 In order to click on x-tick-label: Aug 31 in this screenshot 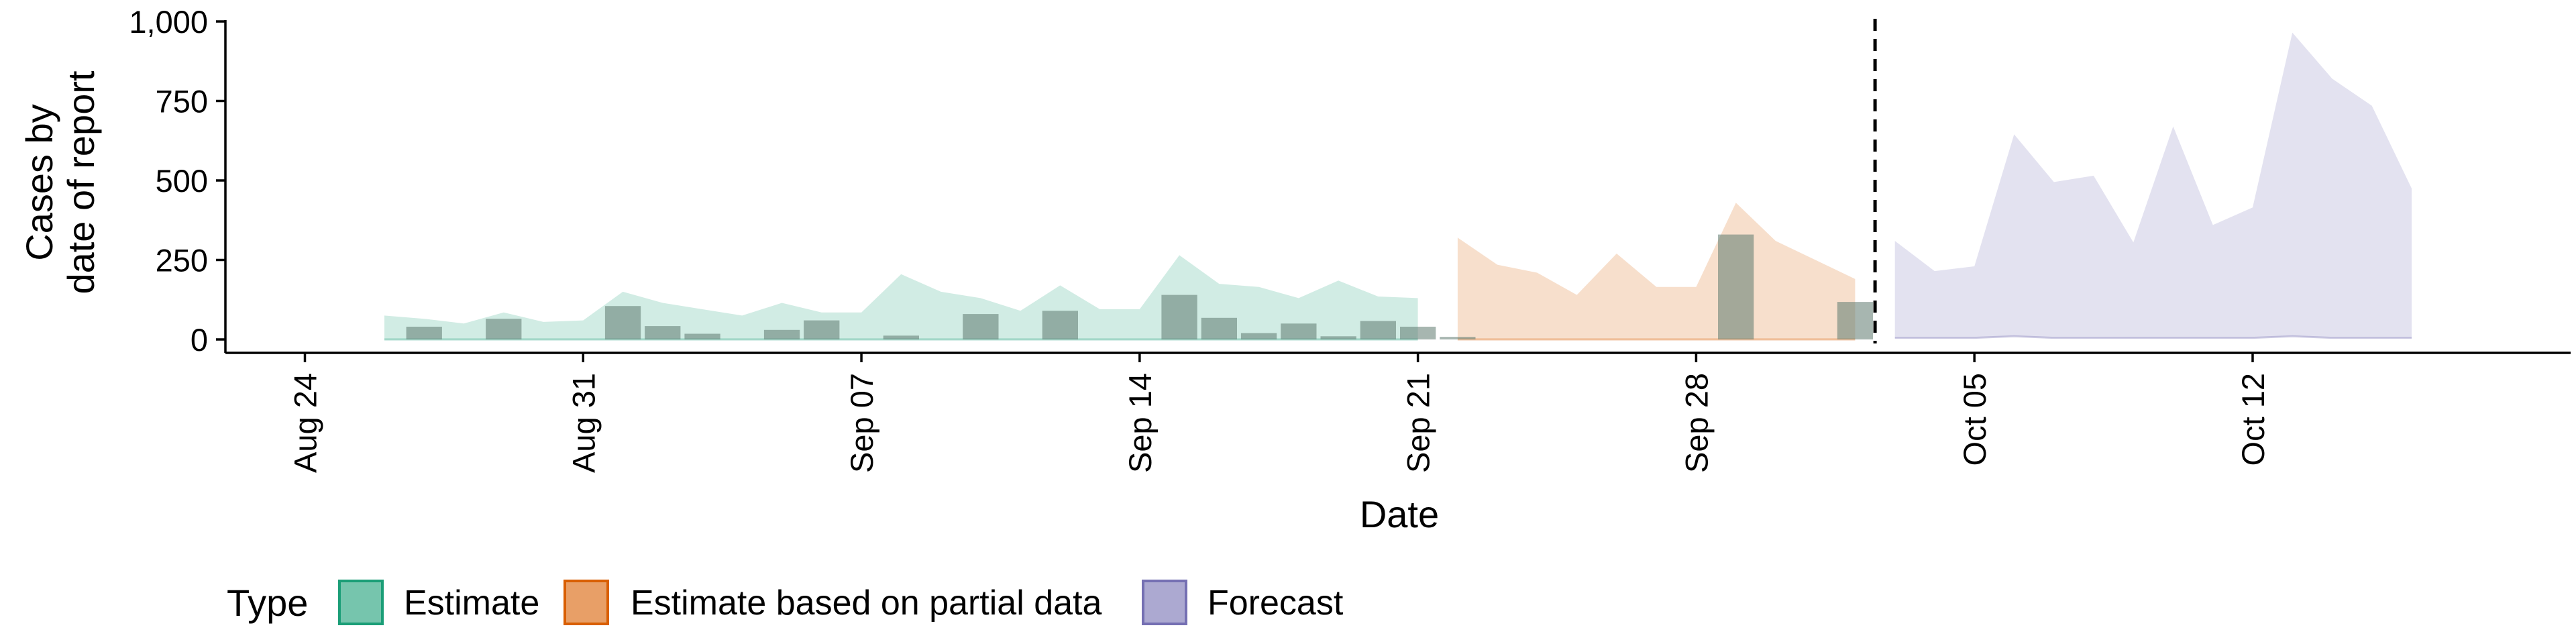, I will do `click(583, 423)`.